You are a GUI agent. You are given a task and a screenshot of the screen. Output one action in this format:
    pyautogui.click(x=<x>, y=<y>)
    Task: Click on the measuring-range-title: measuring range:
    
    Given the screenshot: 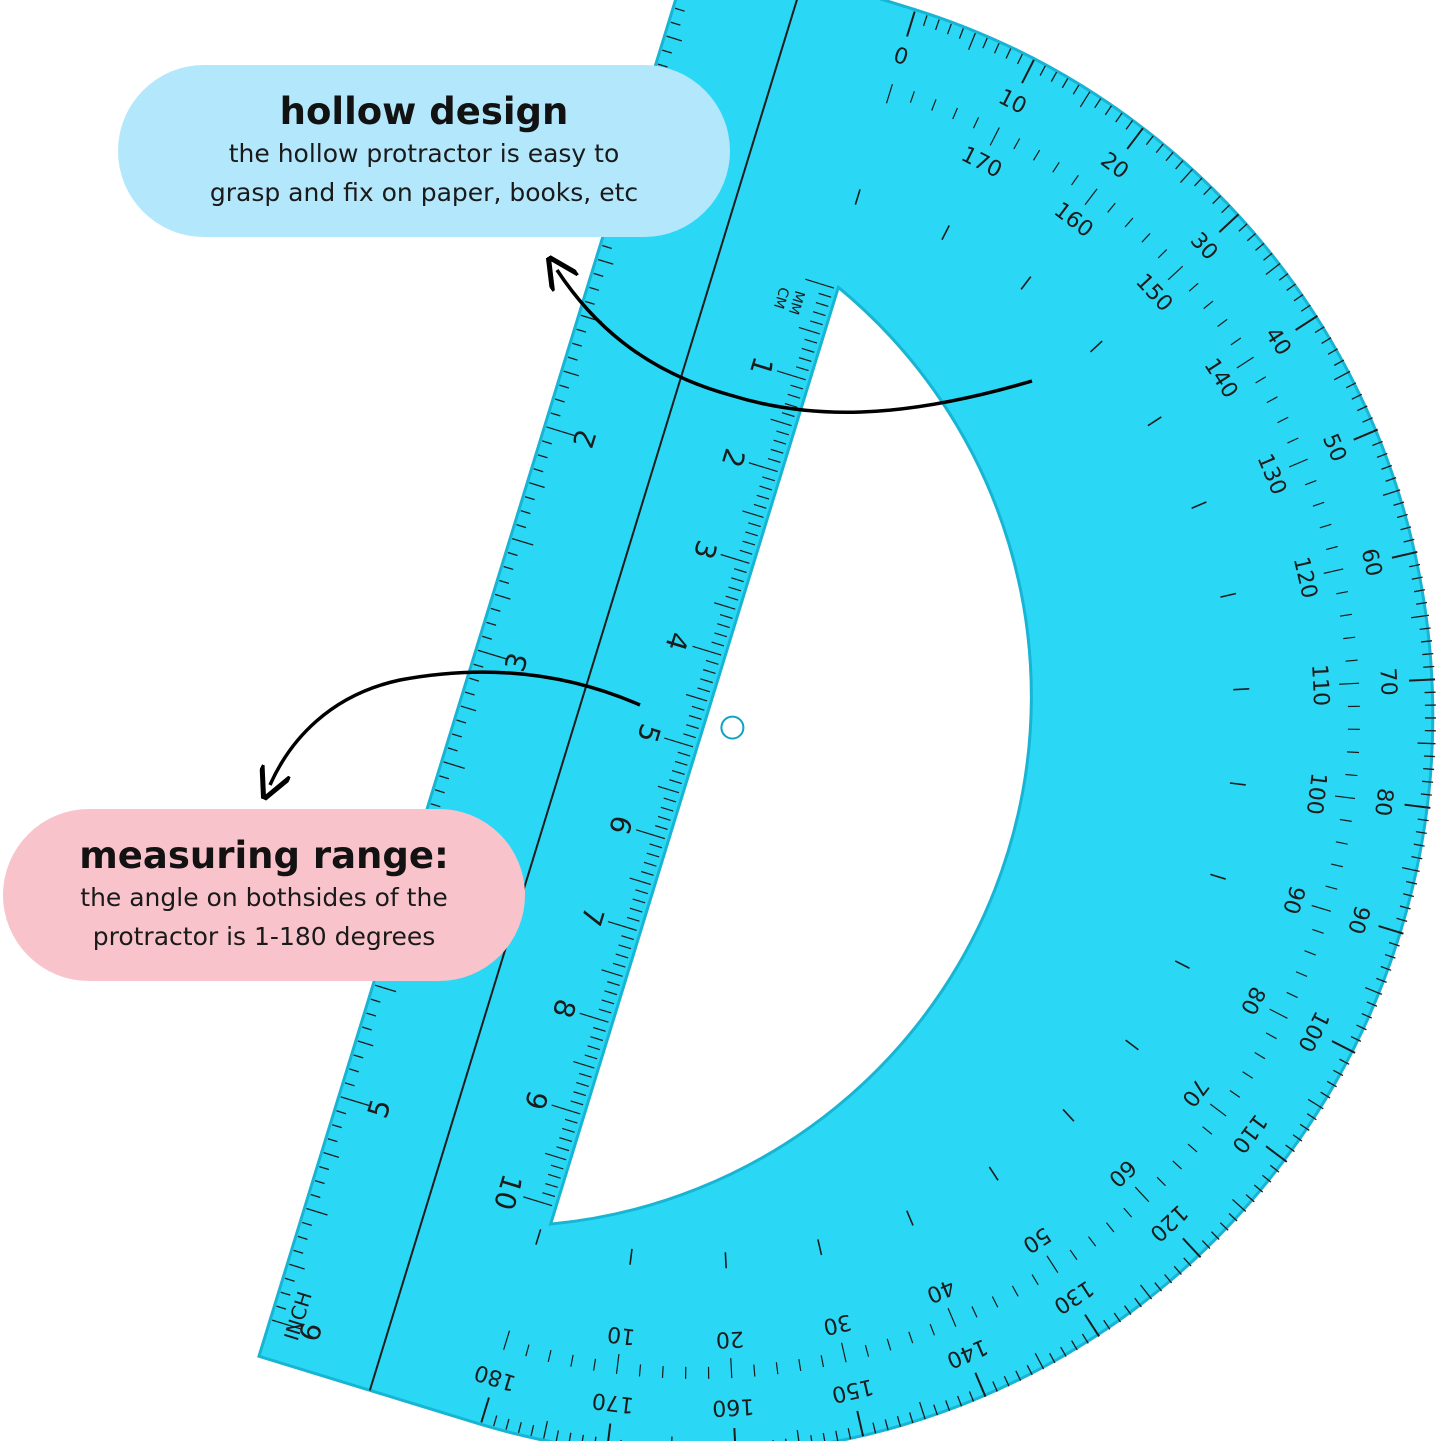 What is the action you would take?
    pyautogui.click(x=264, y=855)
    